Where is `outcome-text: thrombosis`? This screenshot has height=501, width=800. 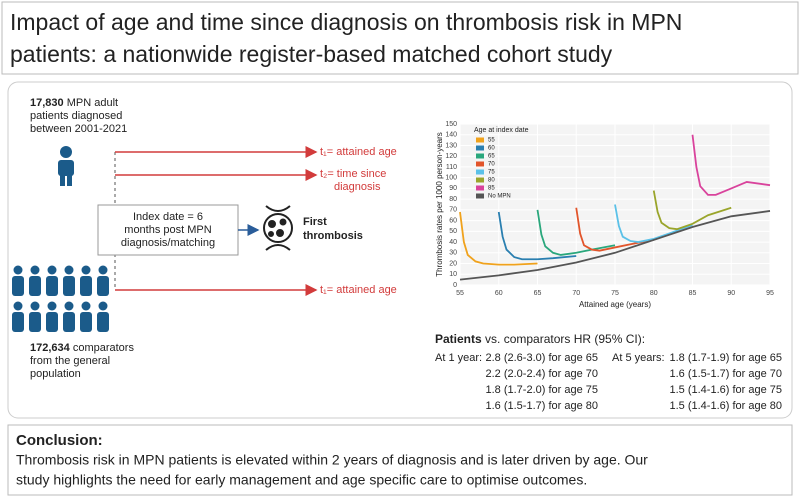
outcome-text: thrombosis is located at coordinates (333, 236).